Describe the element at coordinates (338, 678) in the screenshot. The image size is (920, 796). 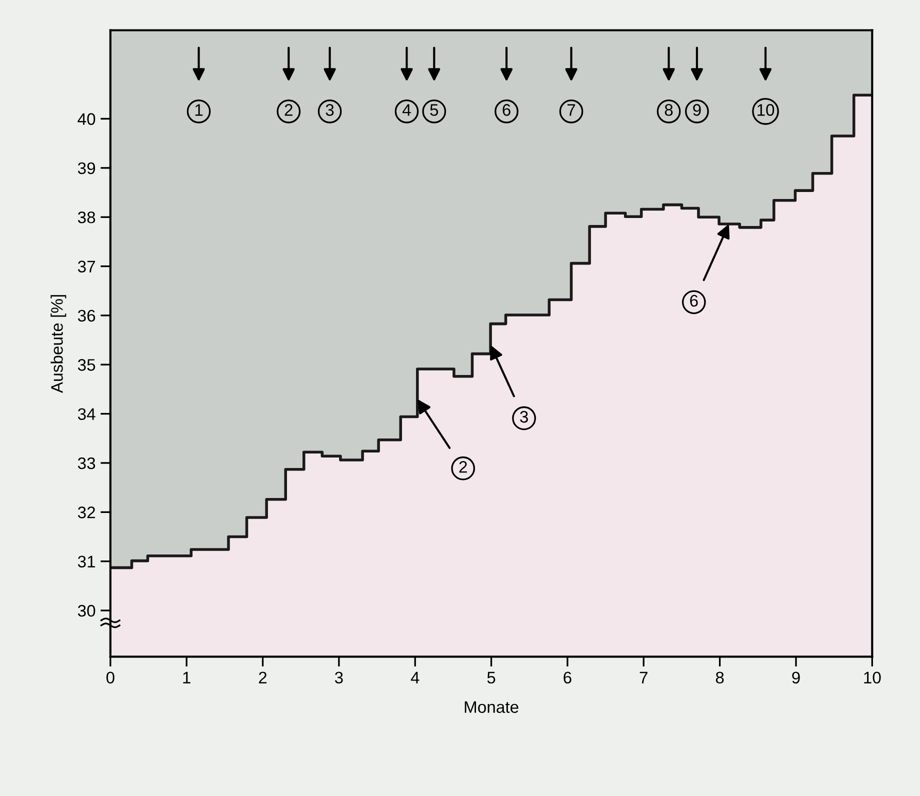
I see `x-tick-label: 3` at that location.